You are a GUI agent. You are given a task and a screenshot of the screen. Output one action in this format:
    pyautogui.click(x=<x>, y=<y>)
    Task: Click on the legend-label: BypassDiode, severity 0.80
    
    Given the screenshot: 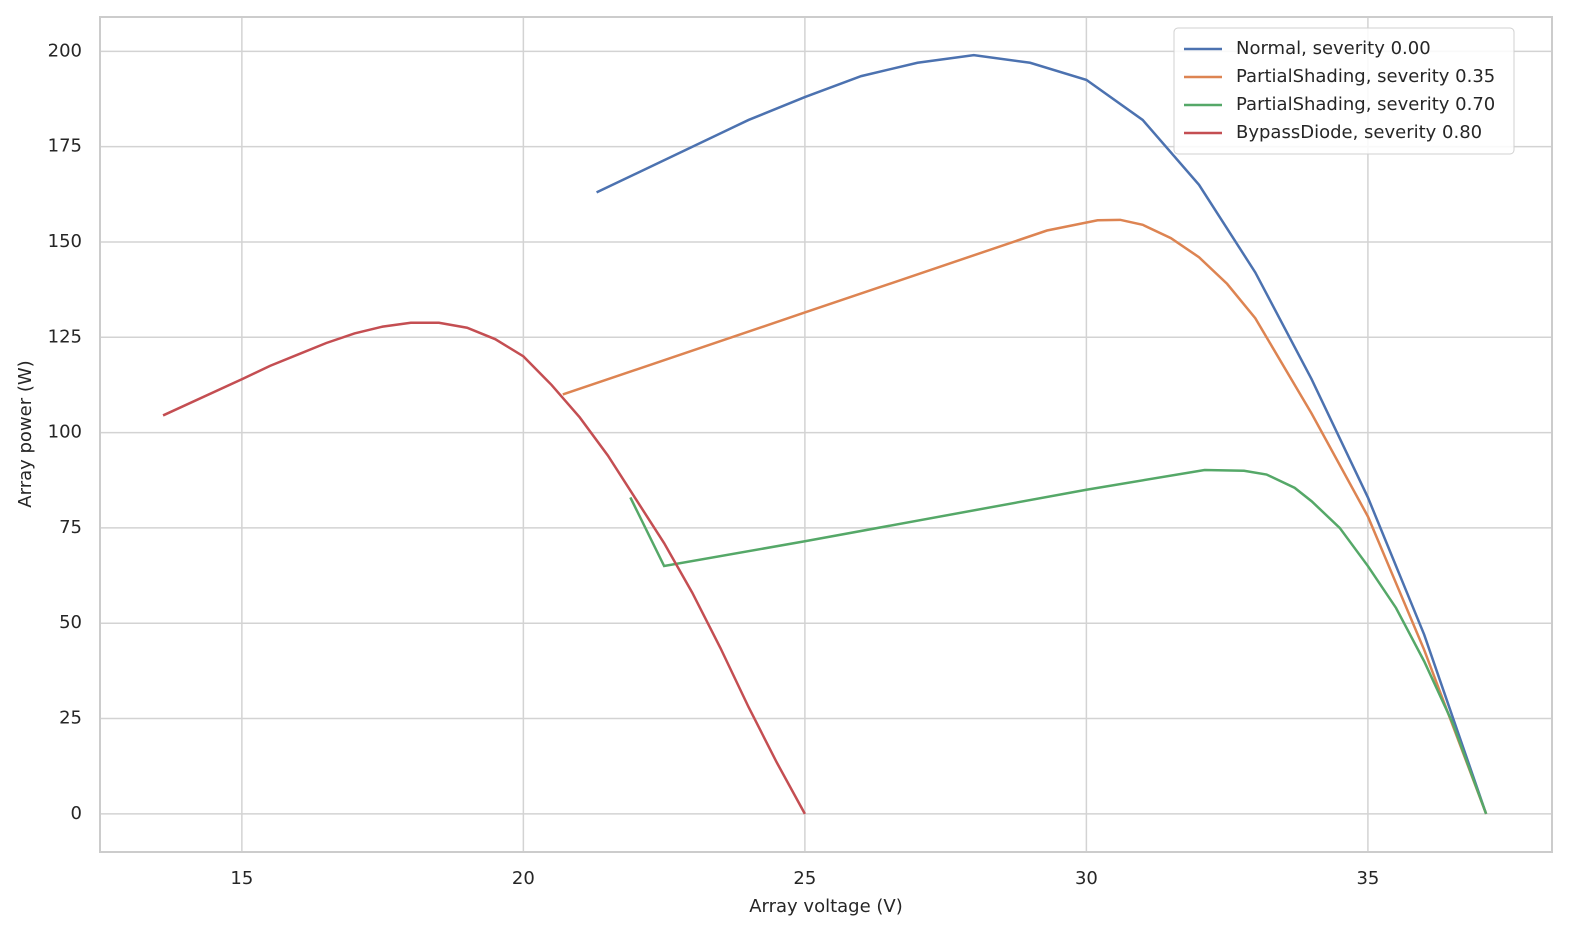 What is the action you would take?
    pyautogui.click(x=1359, y=132)
    